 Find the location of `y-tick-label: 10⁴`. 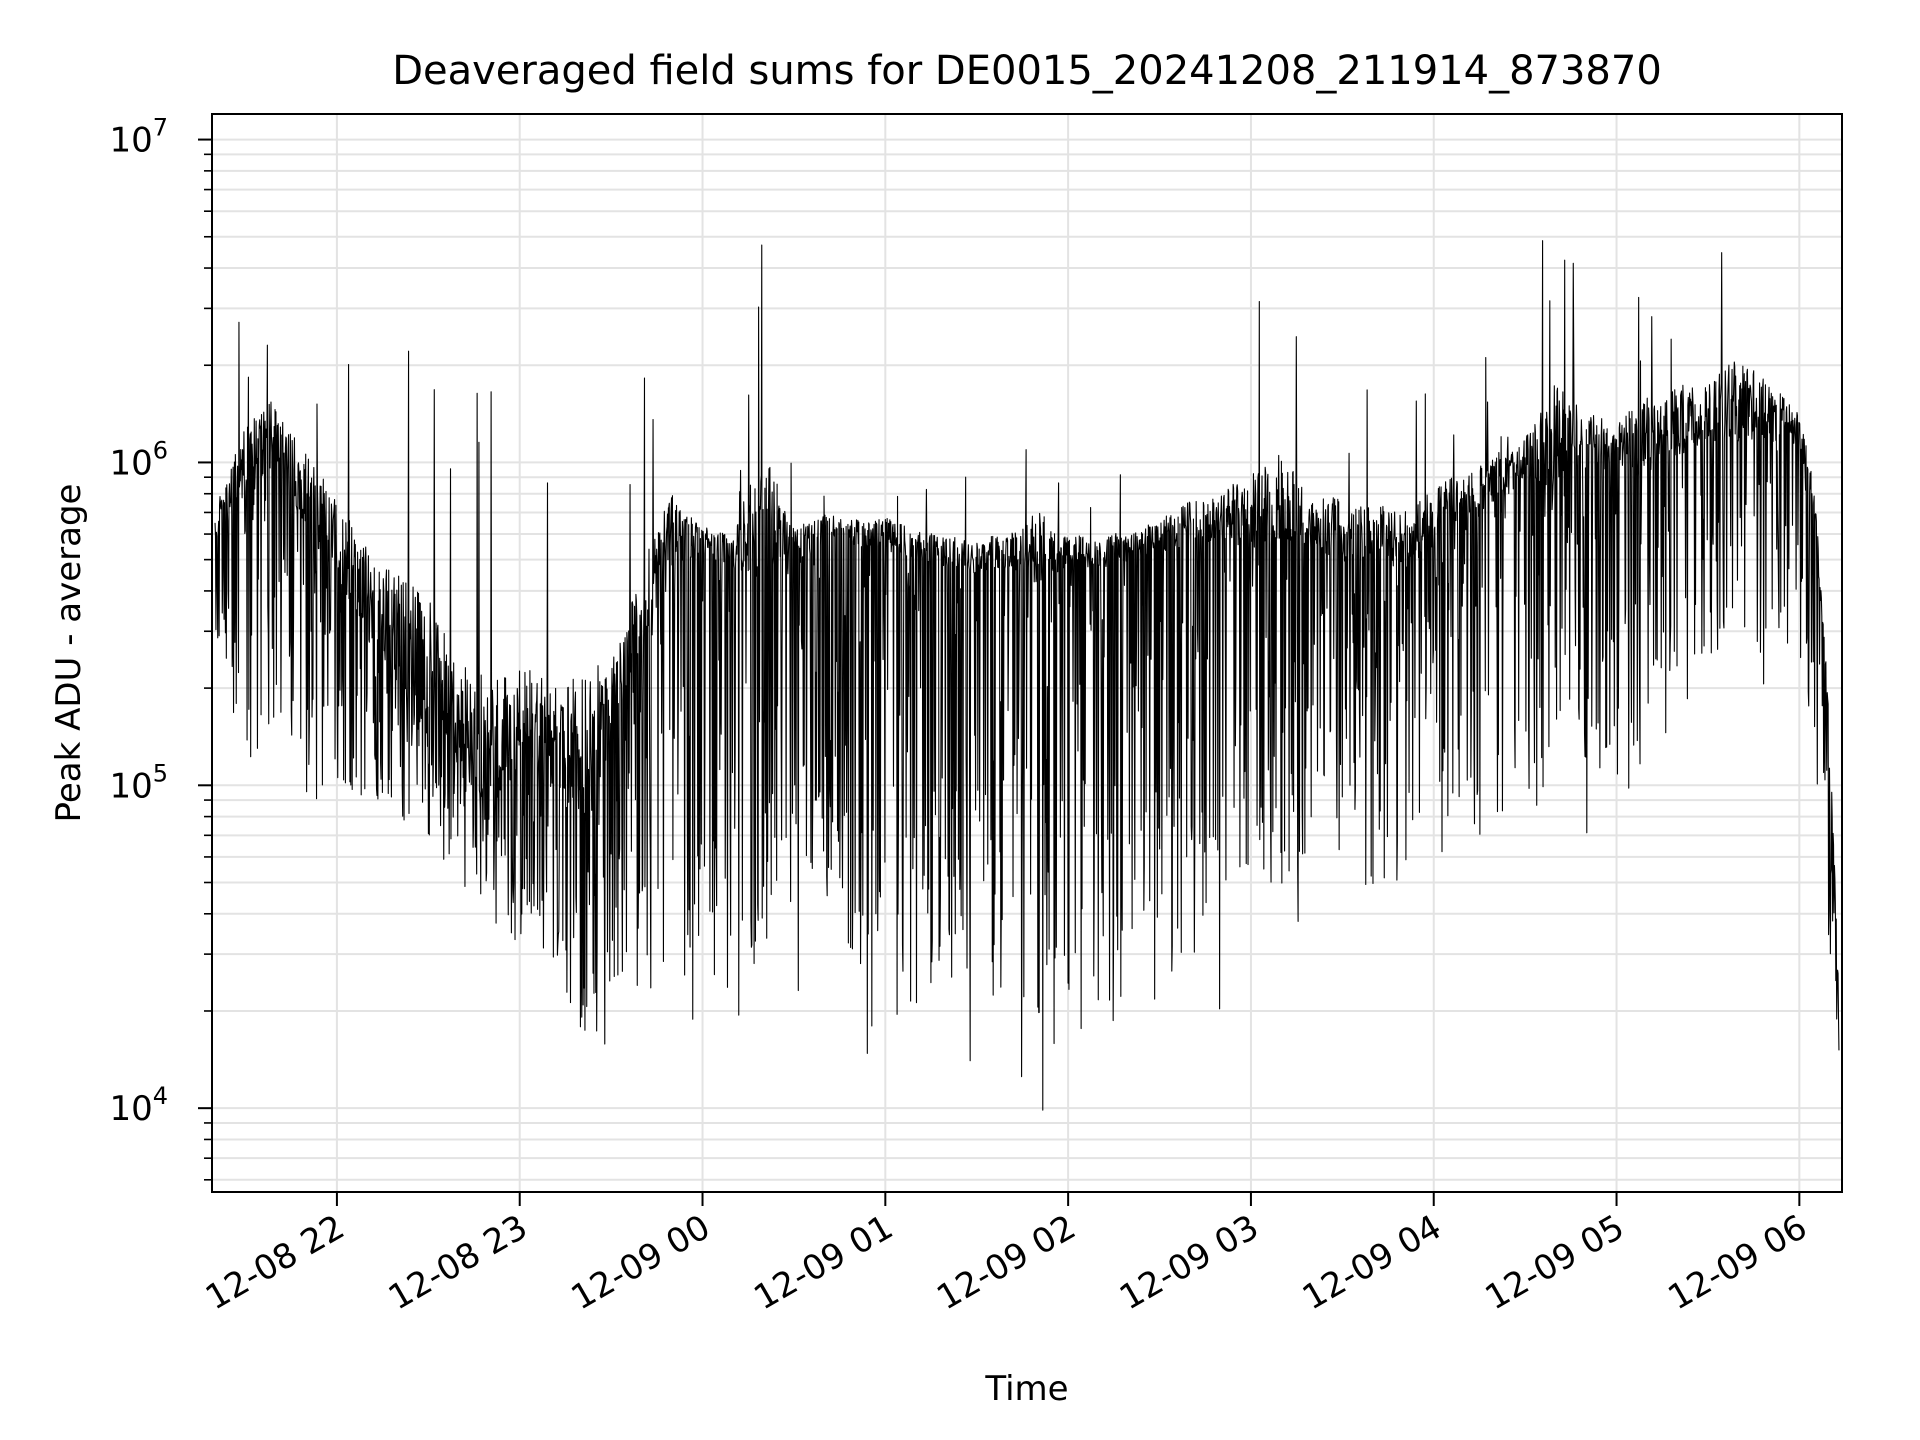

y-tick-label: 10⁴ is located at coordinates (138, 1105).